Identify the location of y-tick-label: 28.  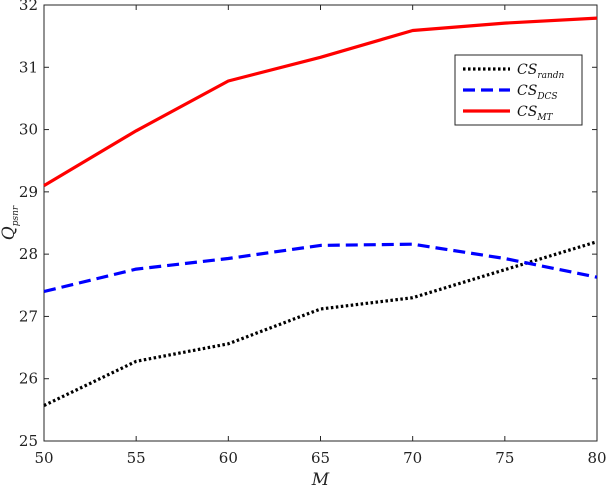
(28, 254).